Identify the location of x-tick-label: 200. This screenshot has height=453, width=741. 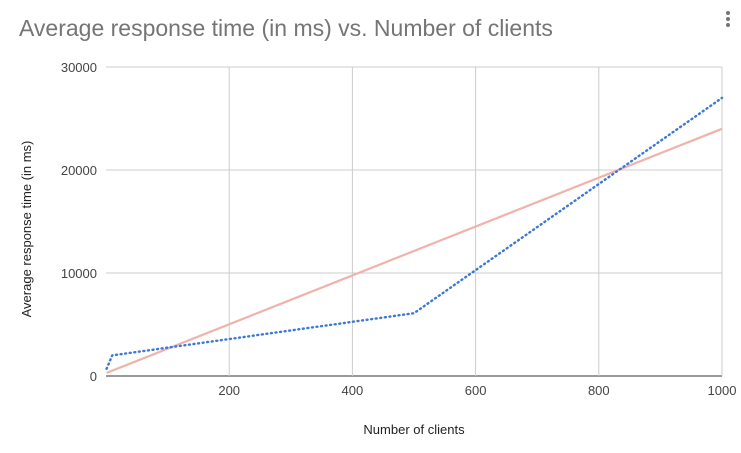
(229, 390).